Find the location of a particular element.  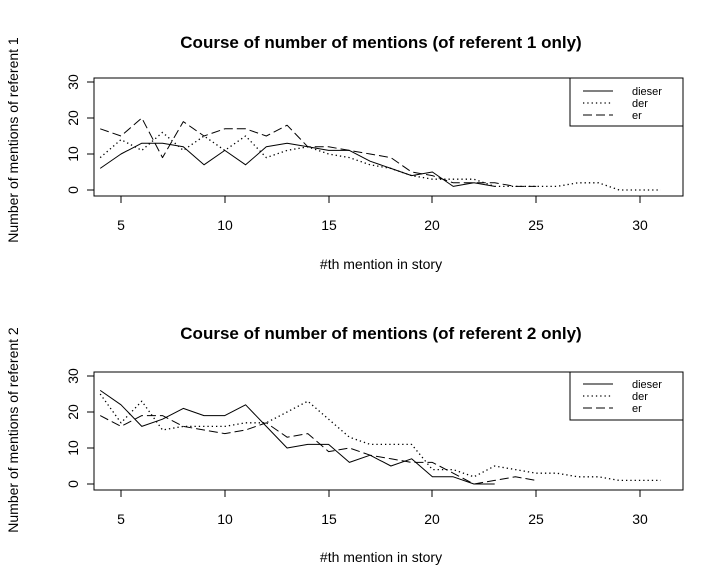

x-tick-label-2-15: 15 is located at coordinates (329, 519).